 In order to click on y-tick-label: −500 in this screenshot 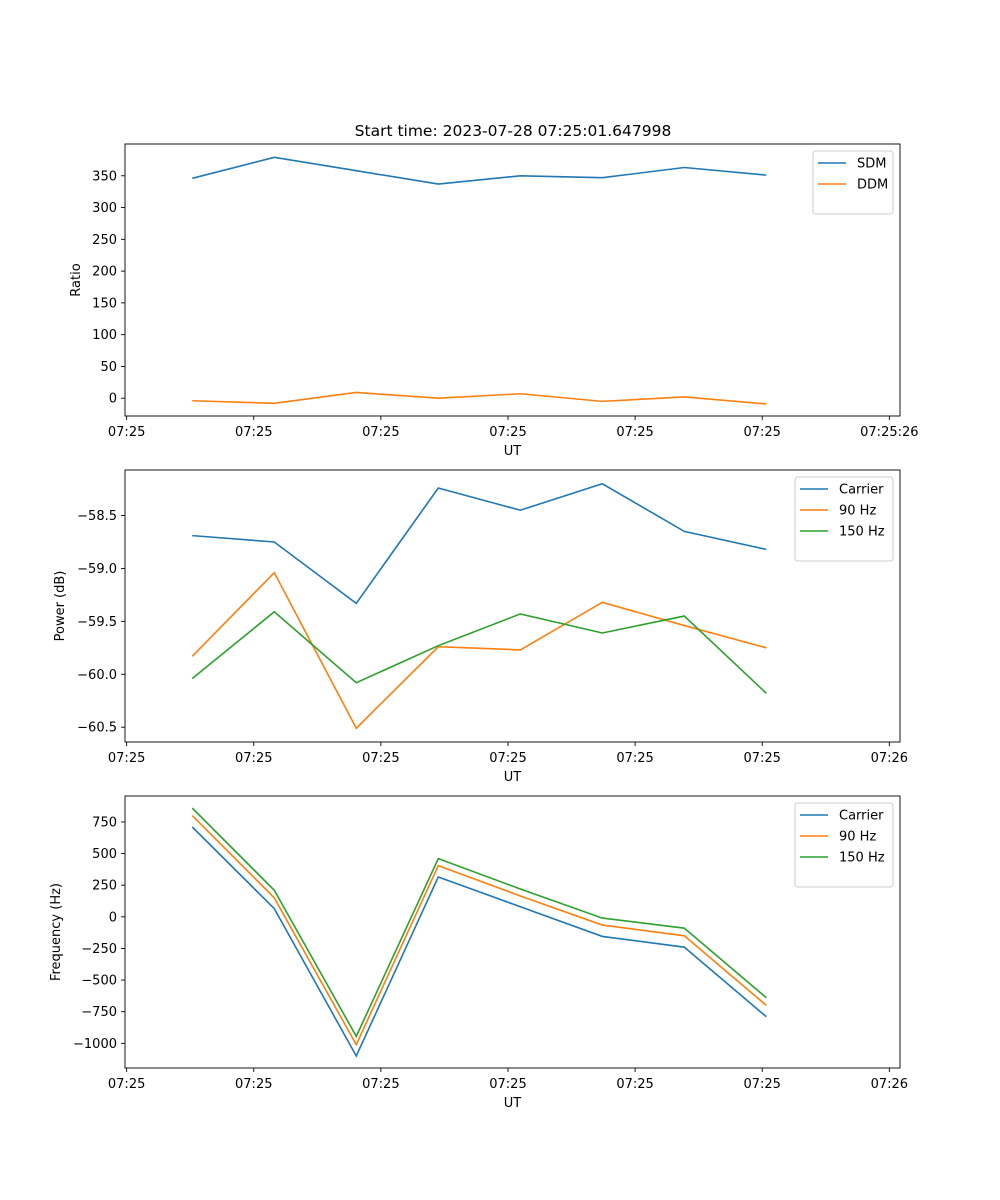, I will do `click(99, 981)`.